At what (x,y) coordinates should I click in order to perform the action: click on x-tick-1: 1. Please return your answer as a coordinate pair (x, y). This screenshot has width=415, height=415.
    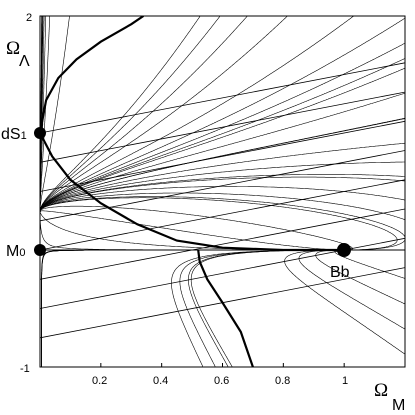
    Looking at the image, I should click on (345, 381).